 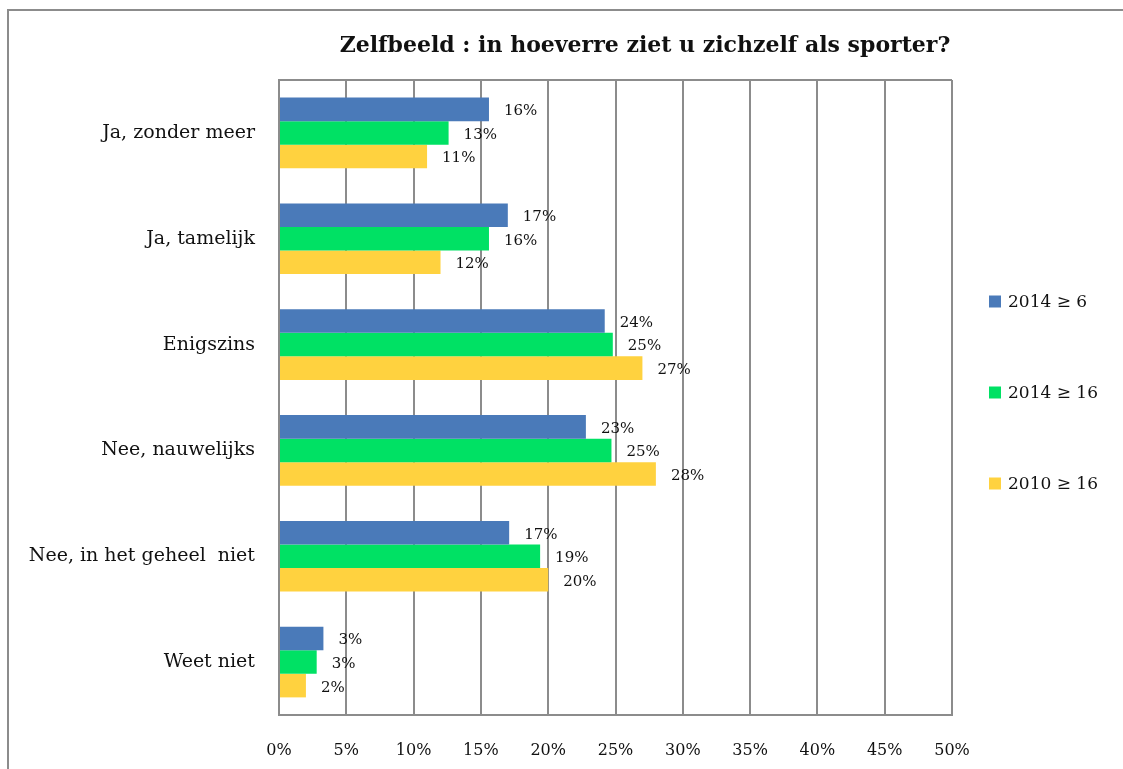 What do you see at coordinates (481, 749) in the screenshot?
I see `x-tick-label: 15%` at bounding box center [481, 749].